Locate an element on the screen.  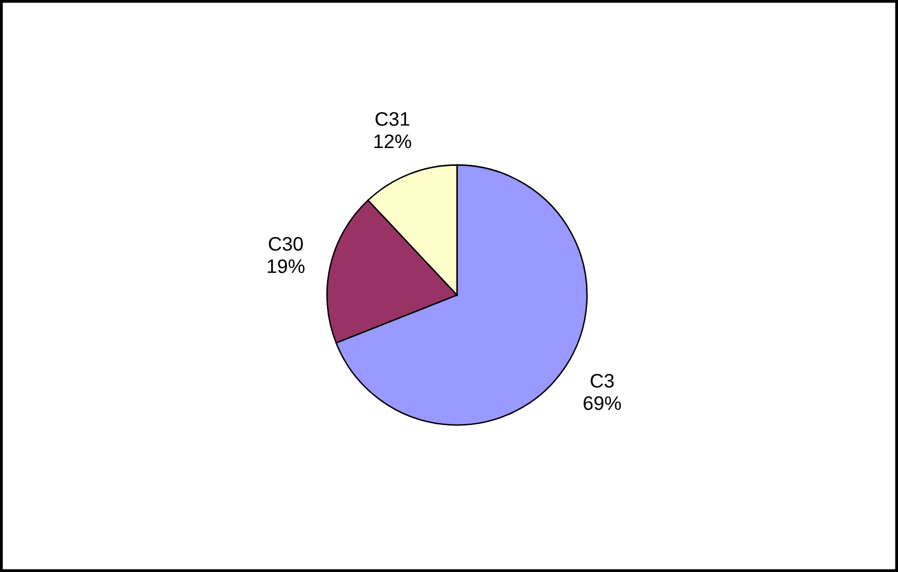
data-label: 69% is located at coordinates (602, 403).